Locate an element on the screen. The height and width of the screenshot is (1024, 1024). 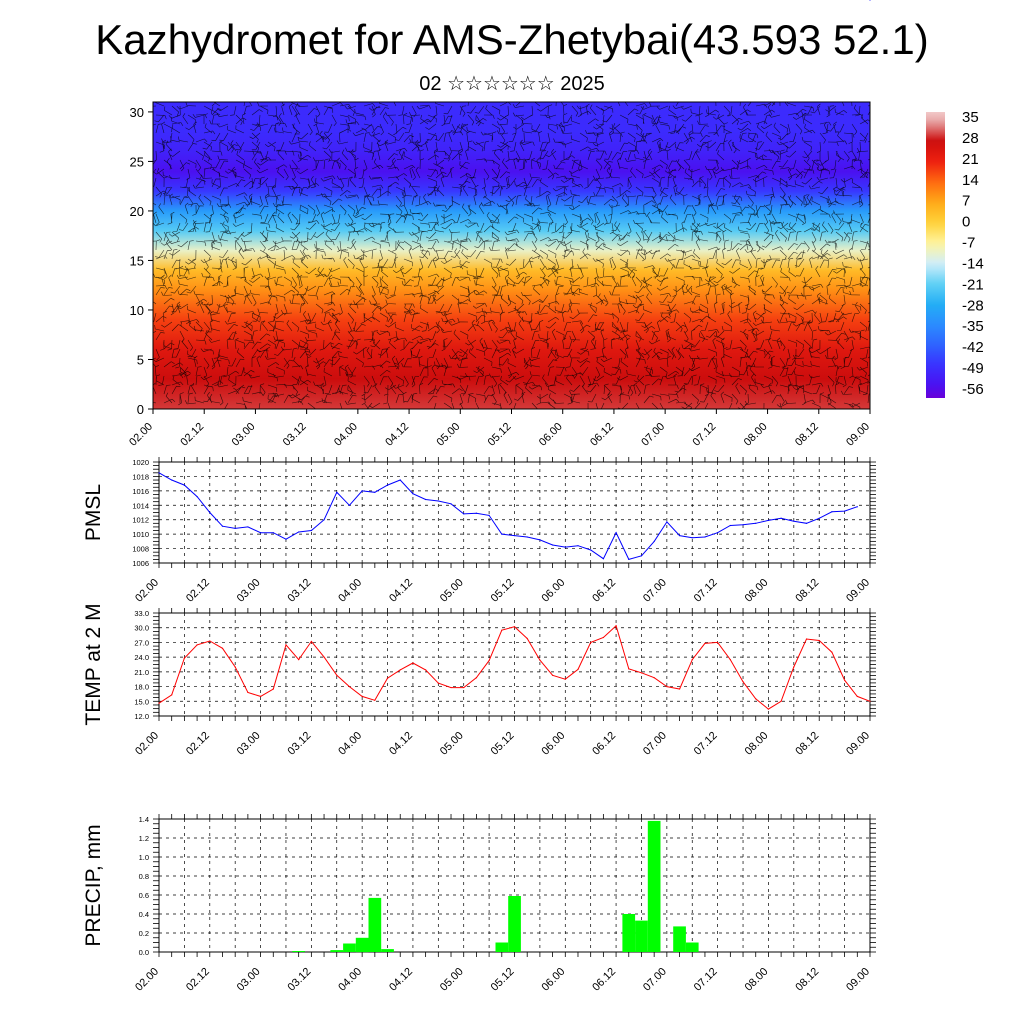
pmsl-xtick-label: 03.12 is located at coordinates (300, 591).